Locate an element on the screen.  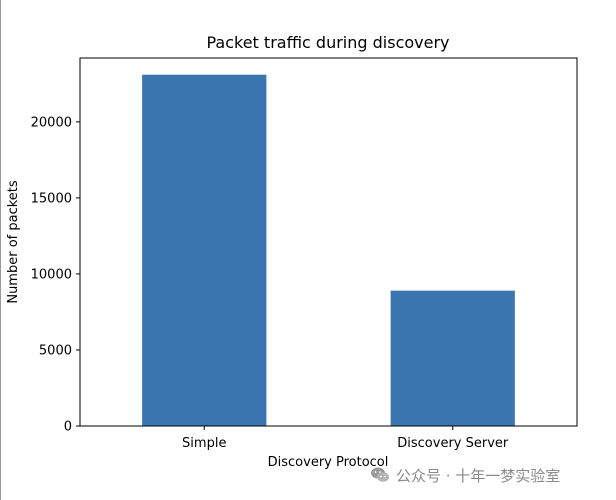
watermark-text: 公众号 · 十年一梦实验室 is located at coordinates (478, 475).